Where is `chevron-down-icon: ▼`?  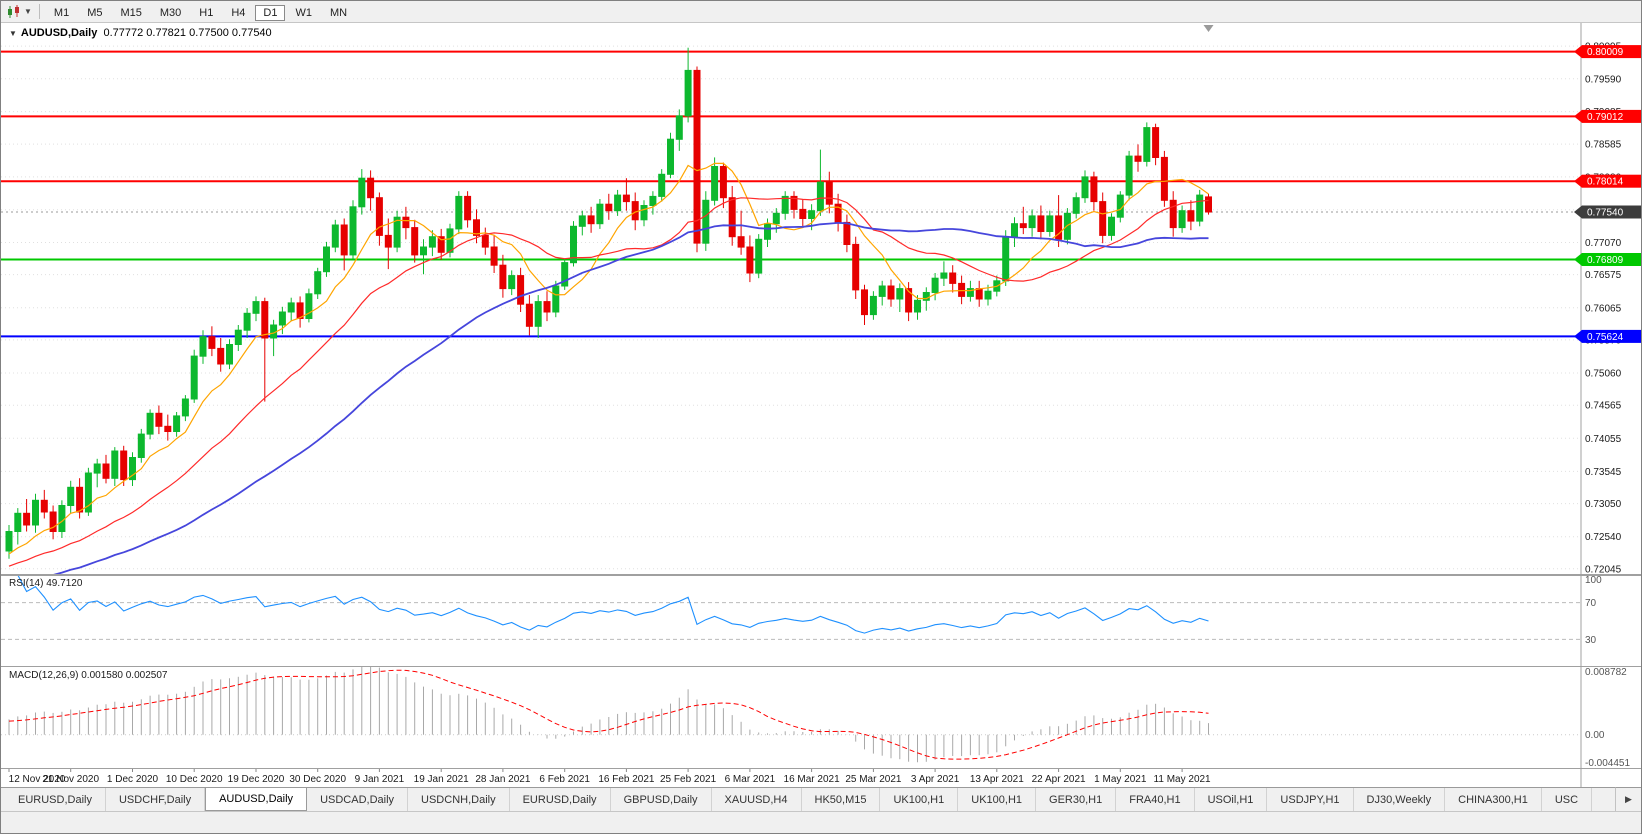 chevron-down-icon: ▼ is located at coordinates (28, 11).